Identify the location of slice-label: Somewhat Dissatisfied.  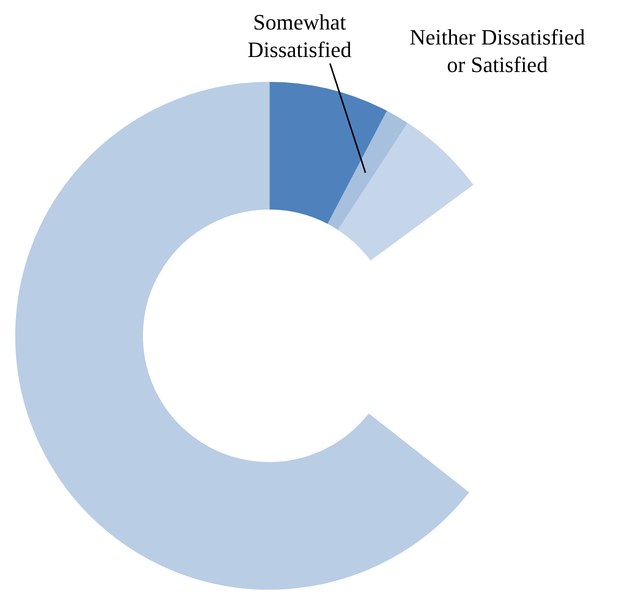
(300, 36).